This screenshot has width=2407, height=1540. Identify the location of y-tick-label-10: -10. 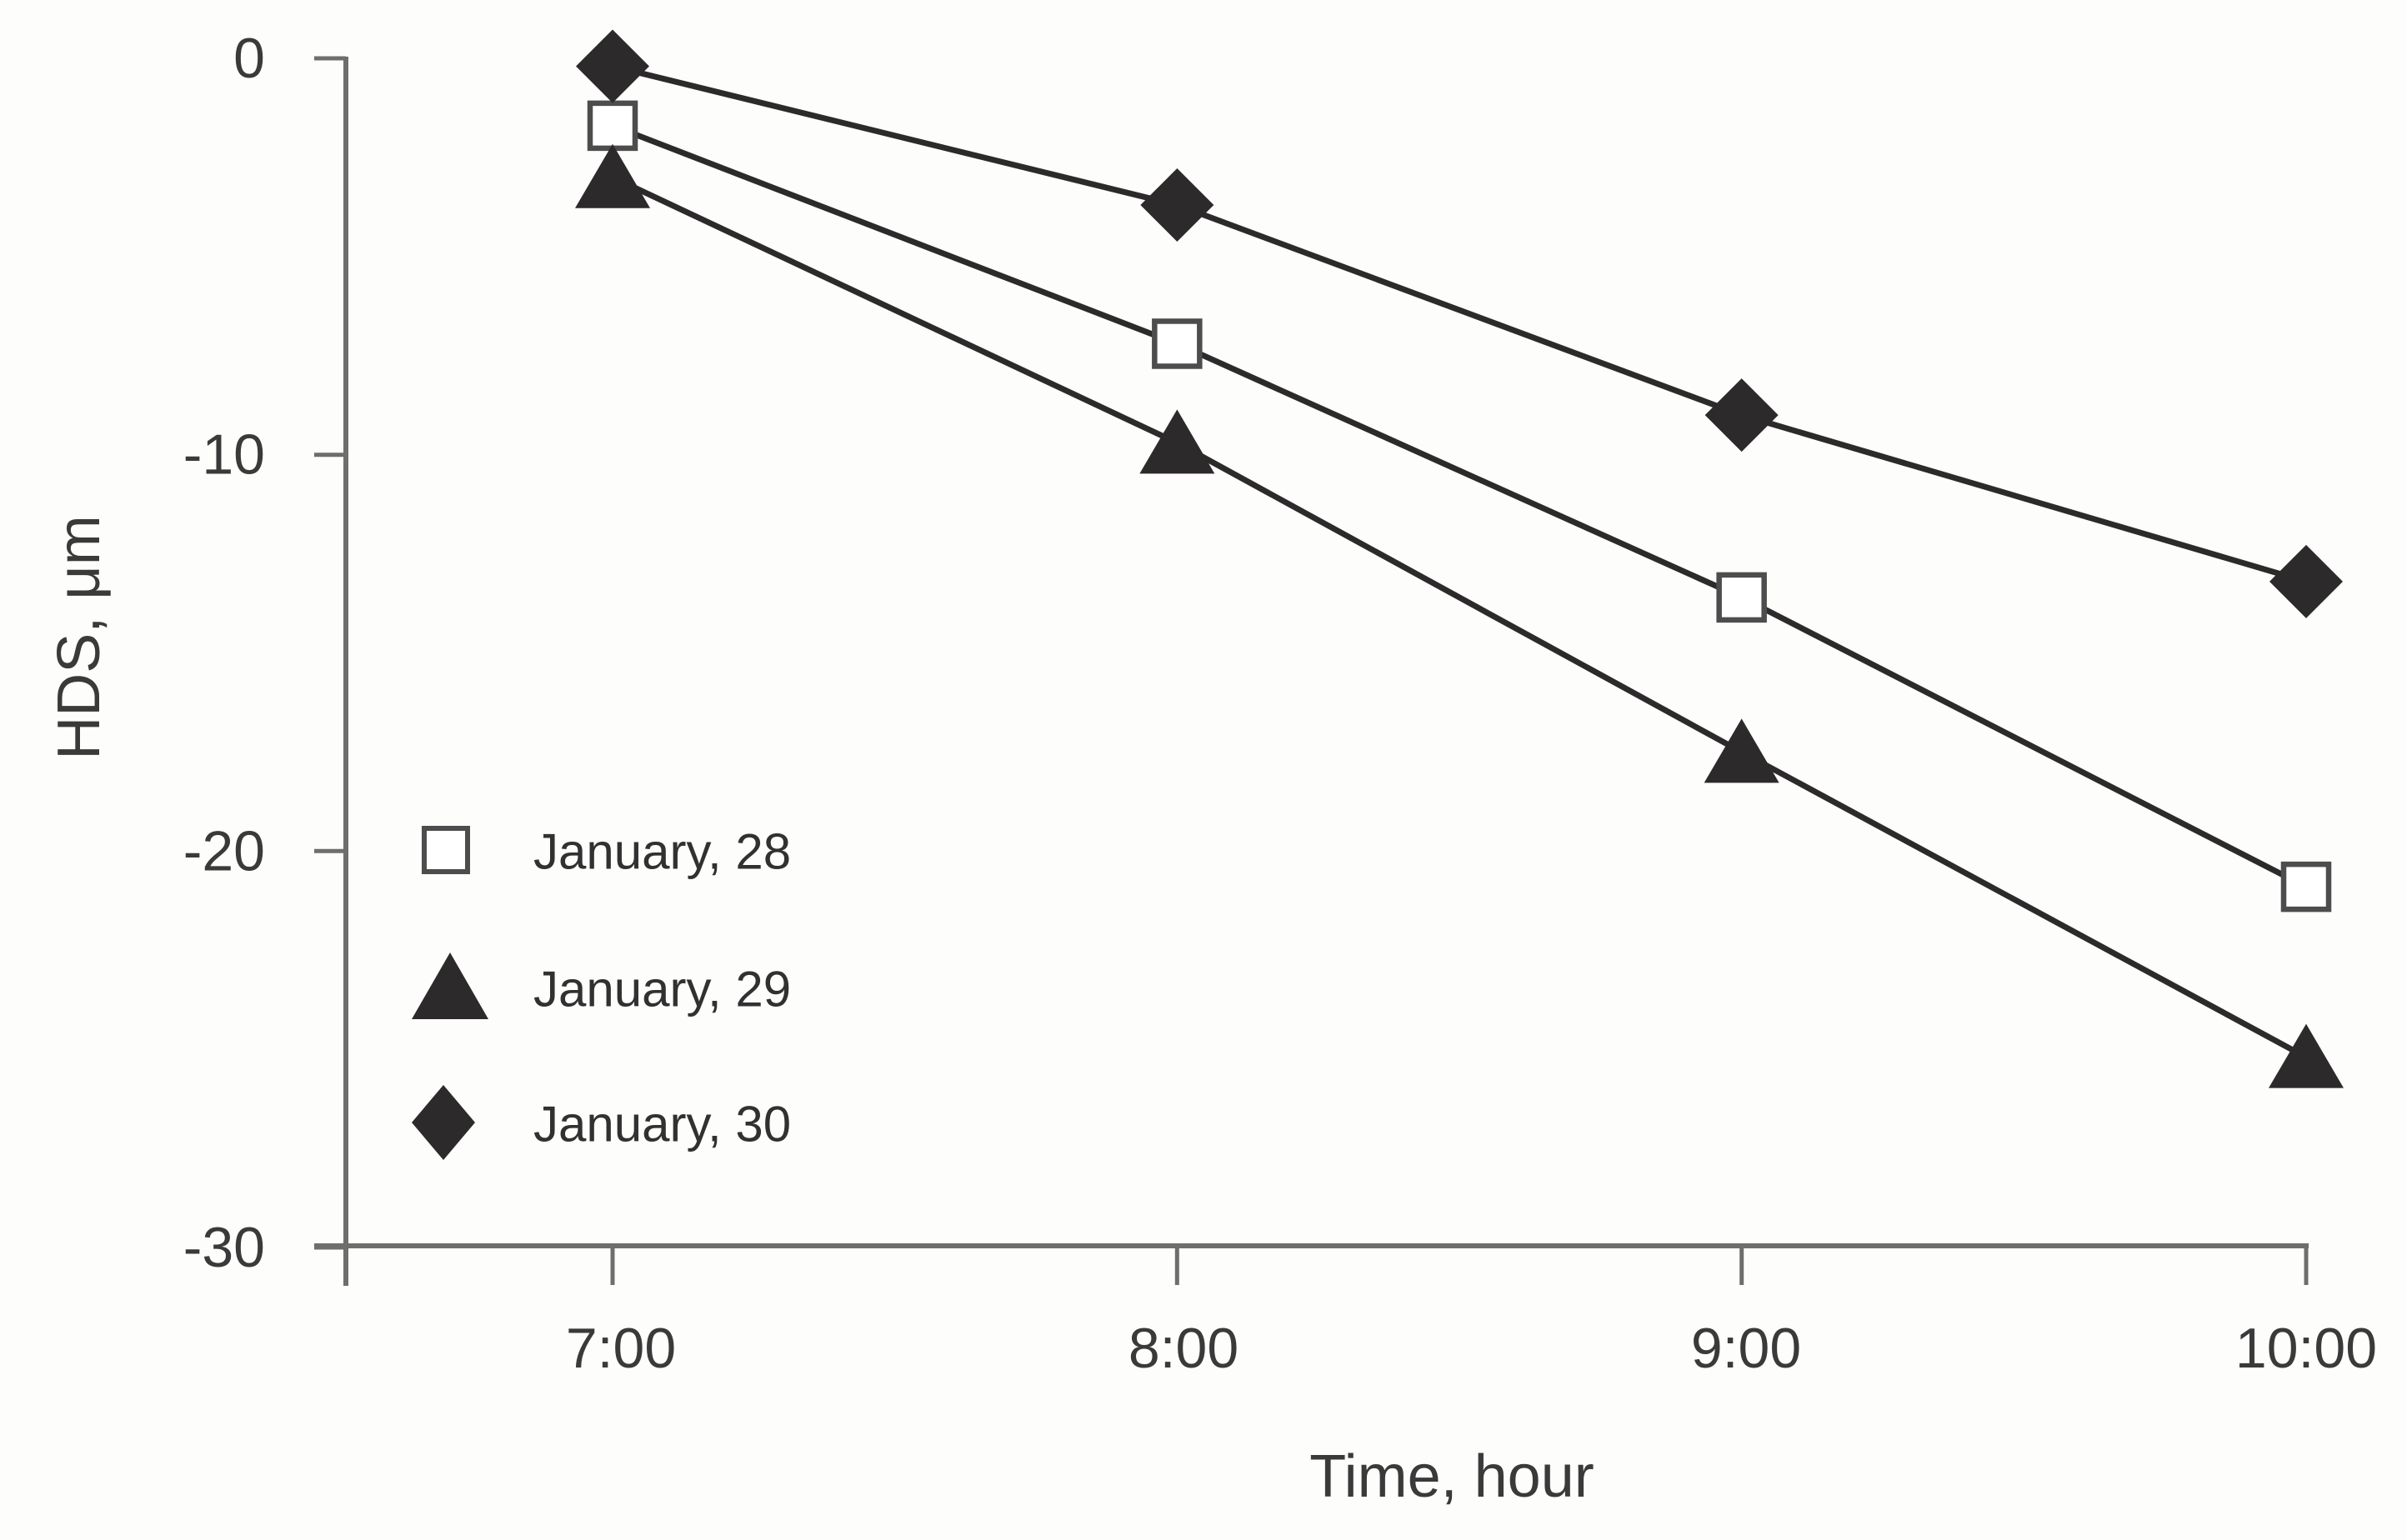
(224, 455).